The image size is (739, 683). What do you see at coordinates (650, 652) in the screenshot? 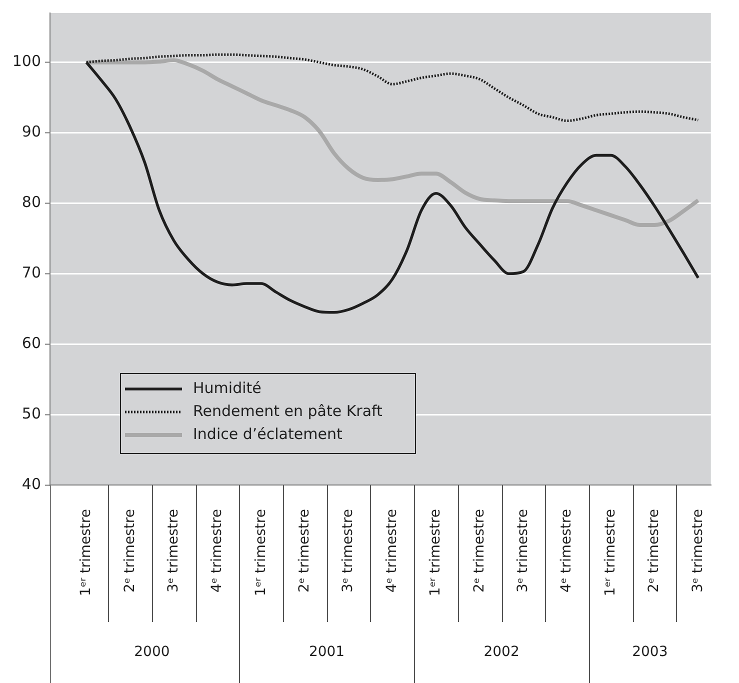
I see `text: 2003` at bounding box center [650, 652].